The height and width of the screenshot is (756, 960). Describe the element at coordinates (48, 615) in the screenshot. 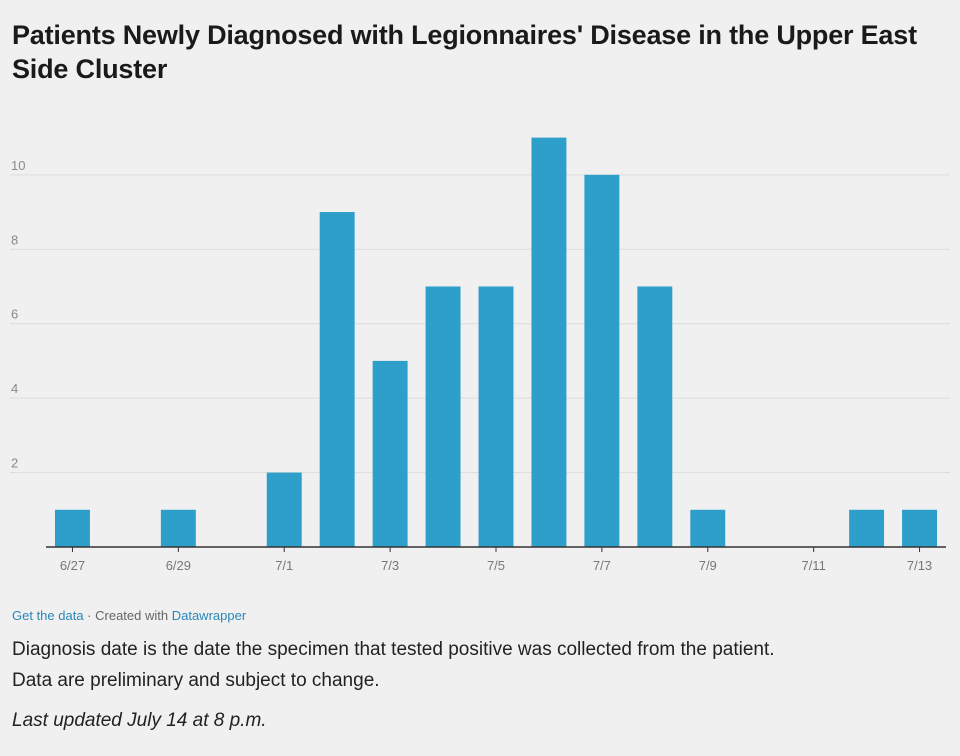

I see `get-the-data-link: Get the data` at that location.